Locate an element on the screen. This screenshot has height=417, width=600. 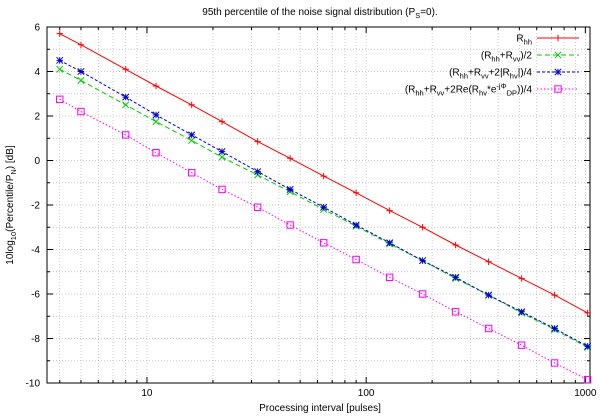
legend-entry-4: (Rhh+Rvv+2Re(Rhv*e-jΦDP))/4 is located at coordinates (492, 90).